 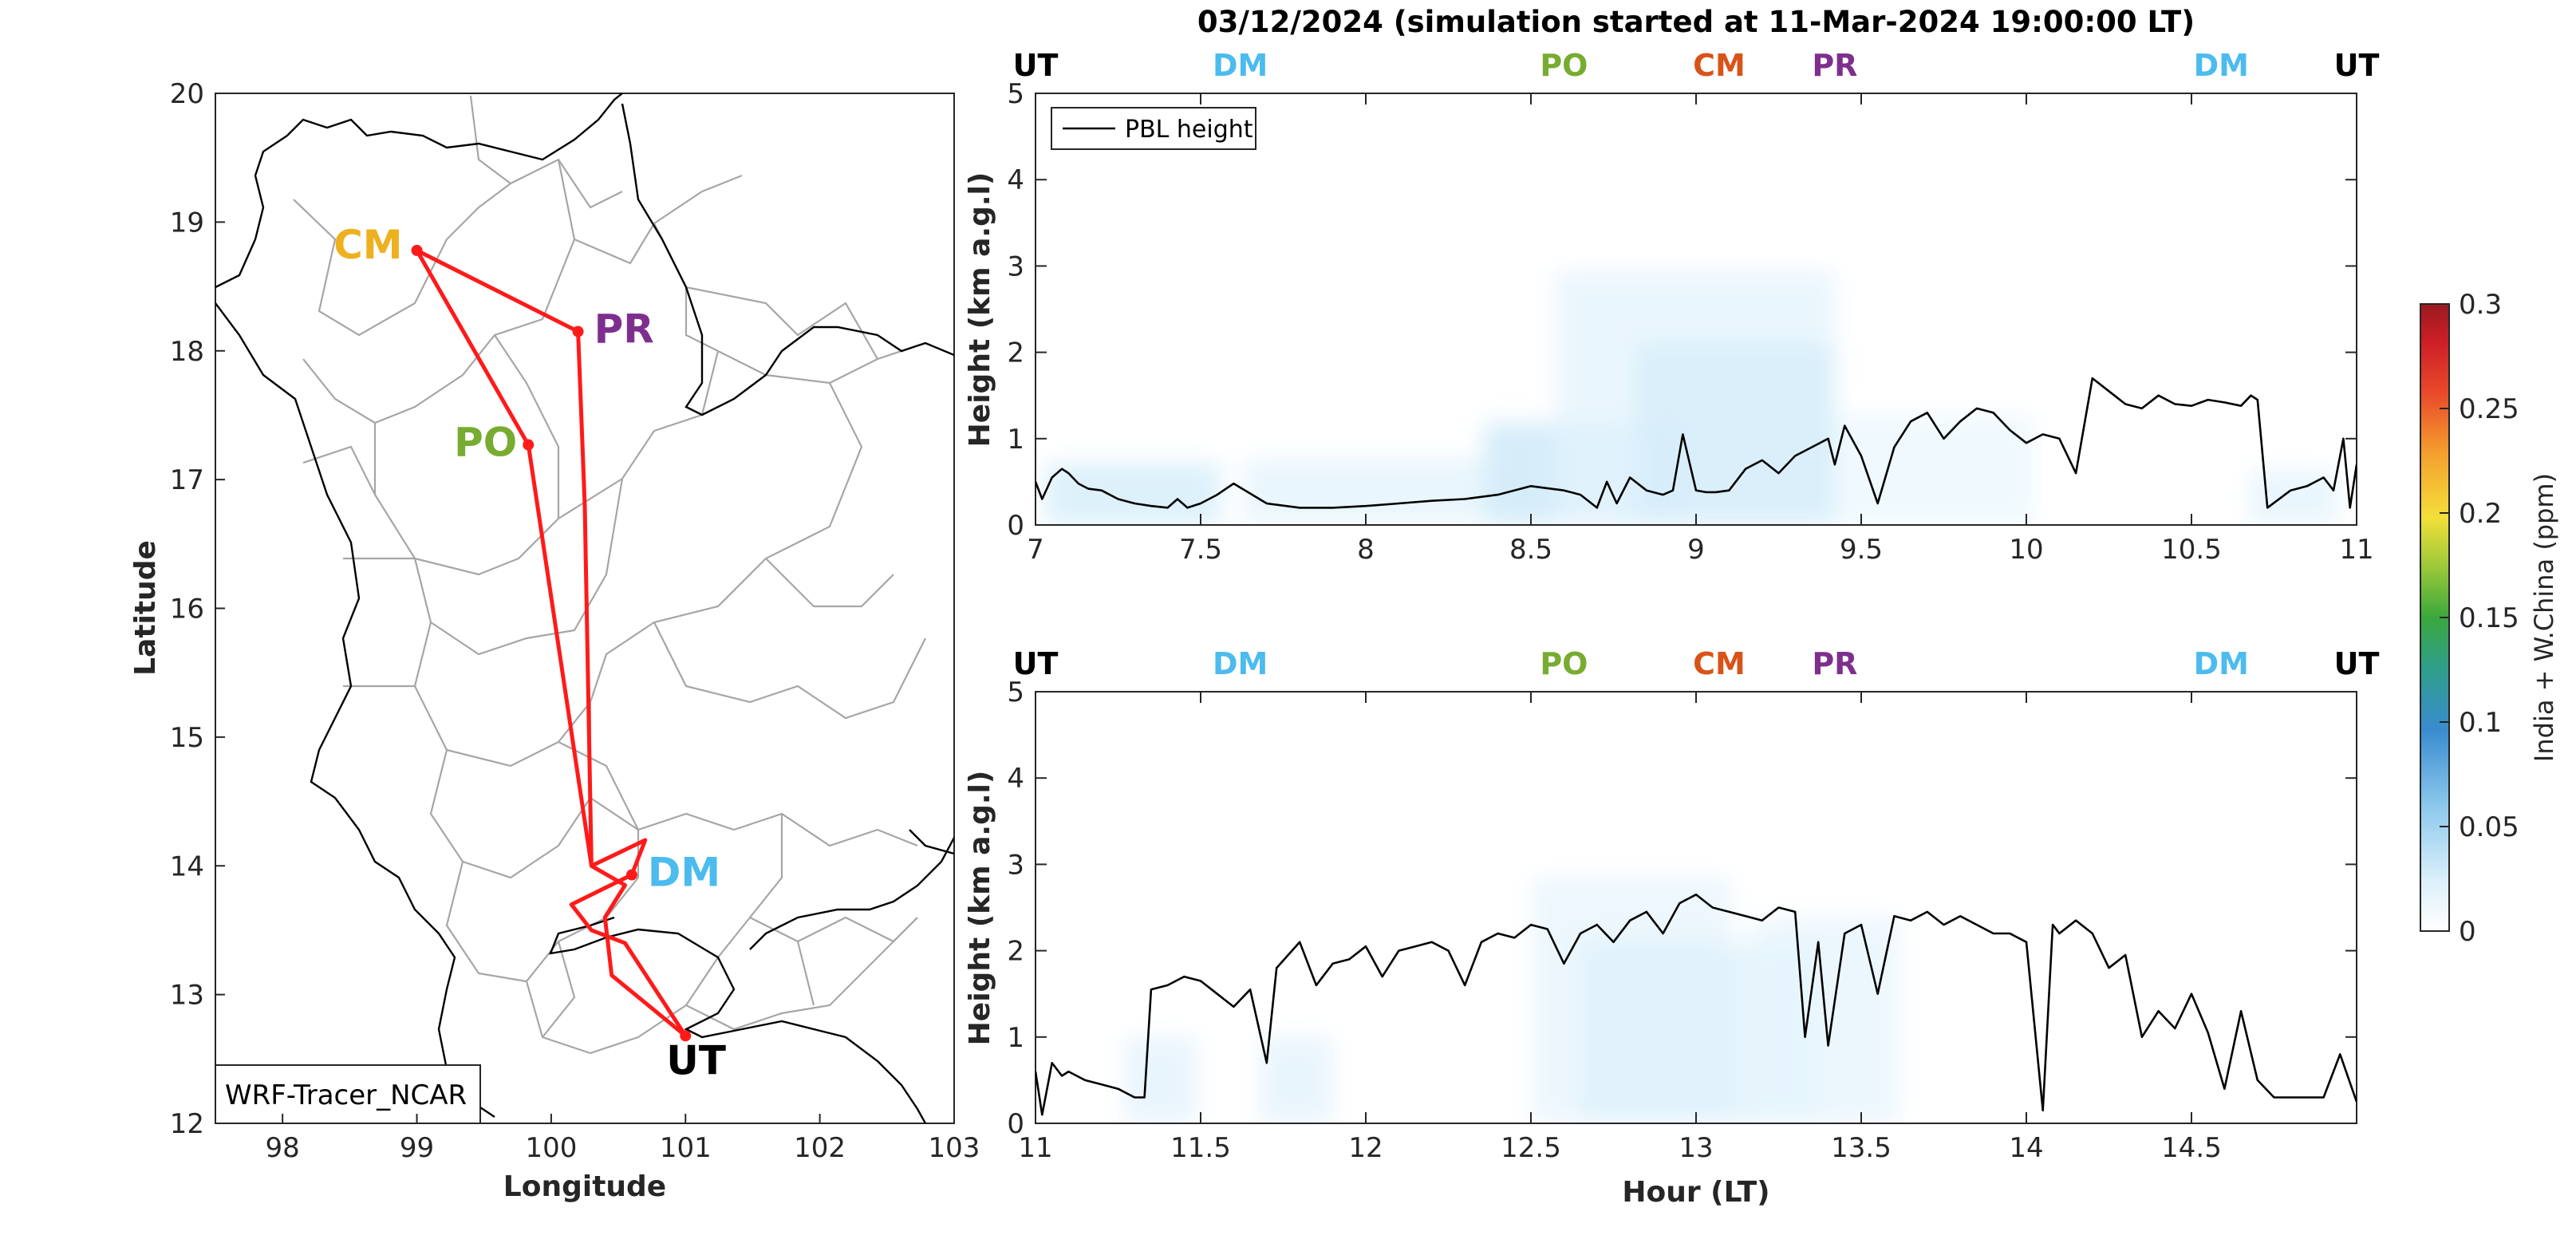 I want to click on map-legend-text: WRF-Tracer_NCAR, so click(x=346, y=1095).